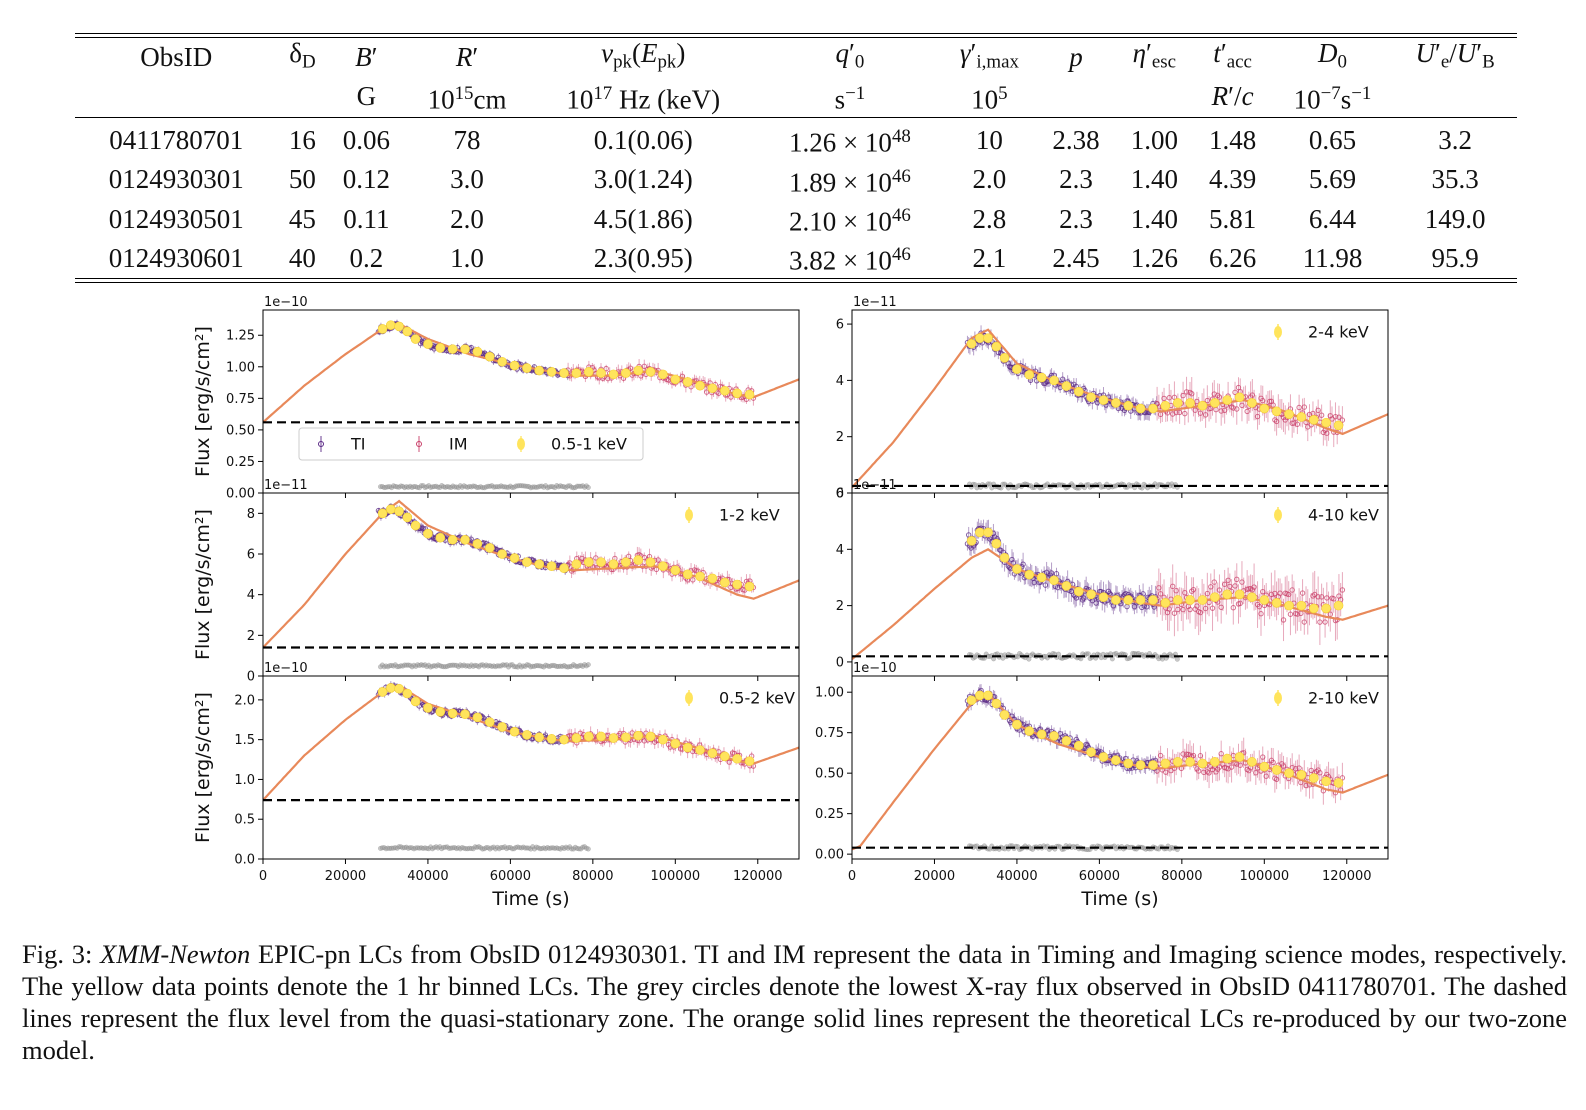 This screenshot has width=1586, height=1110. I want to click on table-cell-delta: 16, so click(302, 139).